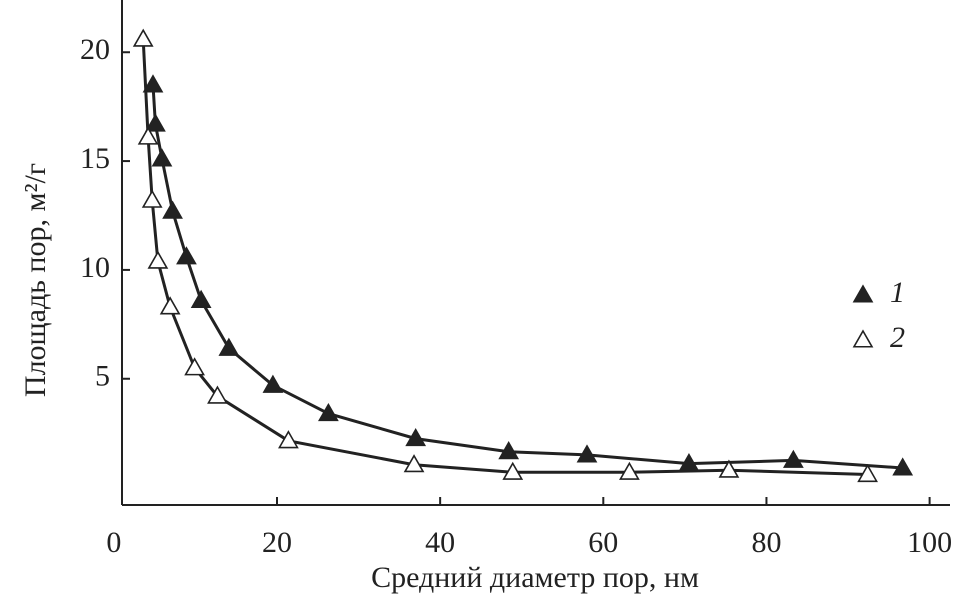 This screenshot has width=955, height=605. Describe the element at coordinates (929, 542) in the screenshot. I see `x-tick-label: 100` at that location.